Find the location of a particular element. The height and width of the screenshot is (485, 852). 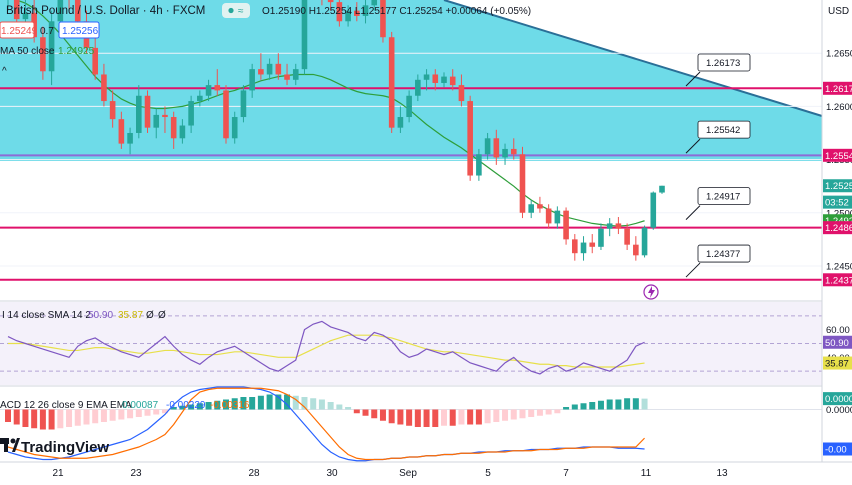

ask-price: 1.25256 is located at coordinates (80, 31).